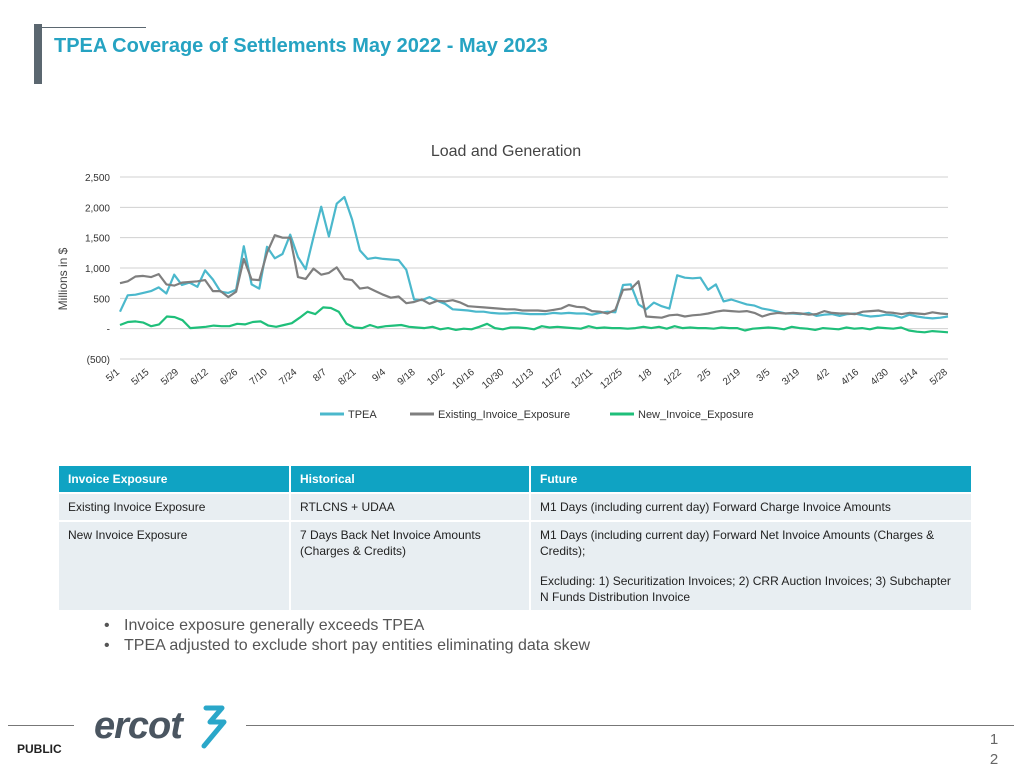  Describe the element at coordinates (523, 379) in the screenshot. I see `x-tick-label: 11/13` at that location.